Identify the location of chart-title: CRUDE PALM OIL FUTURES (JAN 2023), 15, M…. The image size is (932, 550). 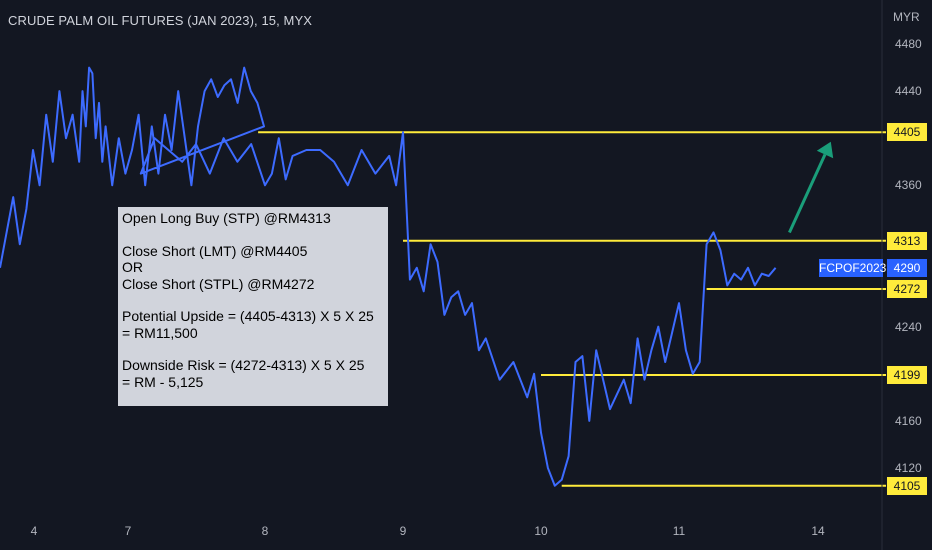
(160, 20).